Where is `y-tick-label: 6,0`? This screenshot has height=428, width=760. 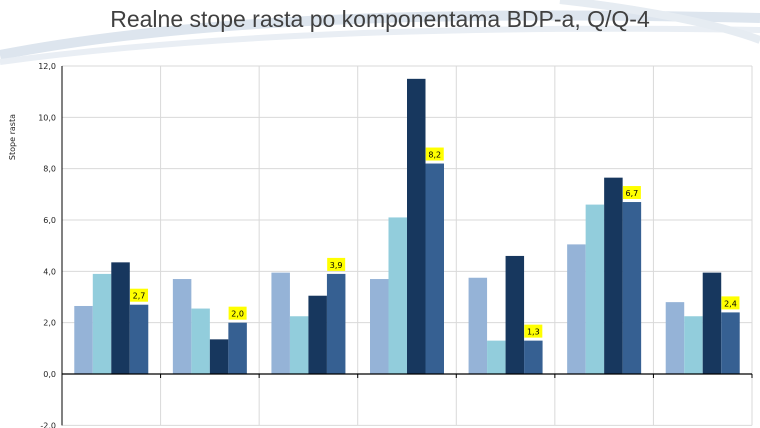 y-tick-label: 6,0 is located at coordinates (49, 220).